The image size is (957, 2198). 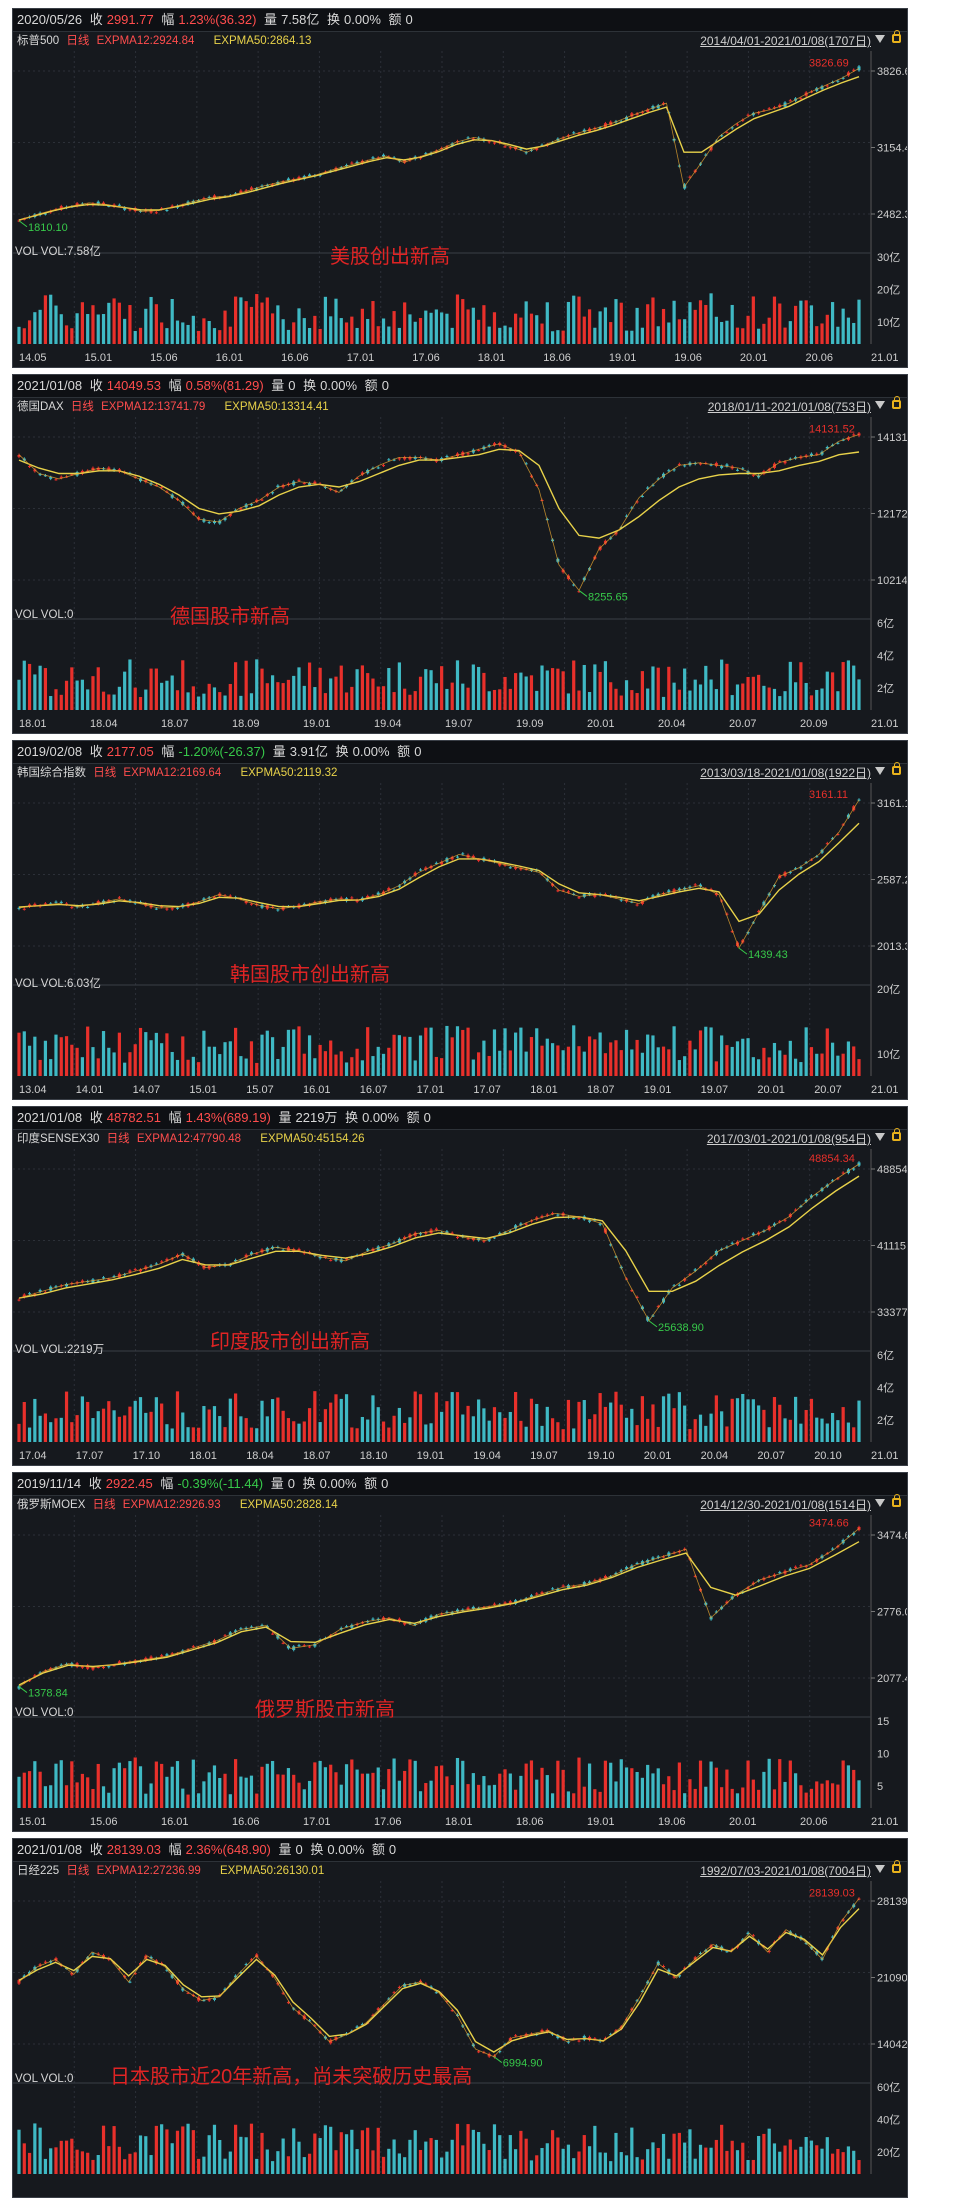 What do you see at coordinates (785, 1505) in the screenshot?
I see `date-range: 2014/12/30-2021/01/08(1514日)` at bounding box center [785, 1505].